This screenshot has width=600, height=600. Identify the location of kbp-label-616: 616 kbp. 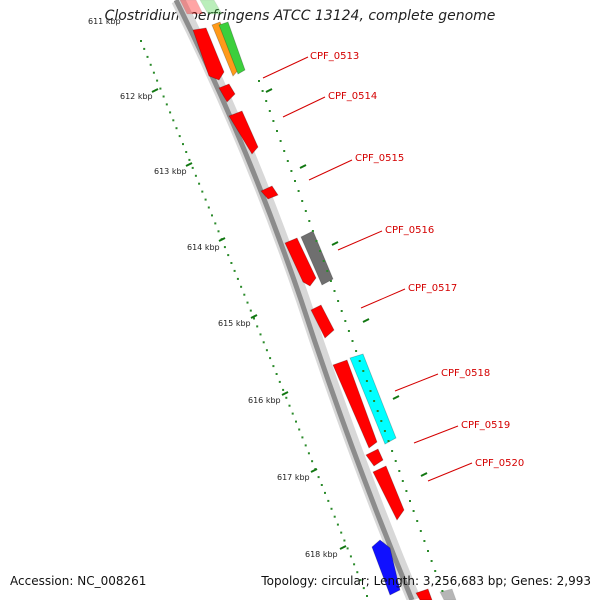
(264, 400).